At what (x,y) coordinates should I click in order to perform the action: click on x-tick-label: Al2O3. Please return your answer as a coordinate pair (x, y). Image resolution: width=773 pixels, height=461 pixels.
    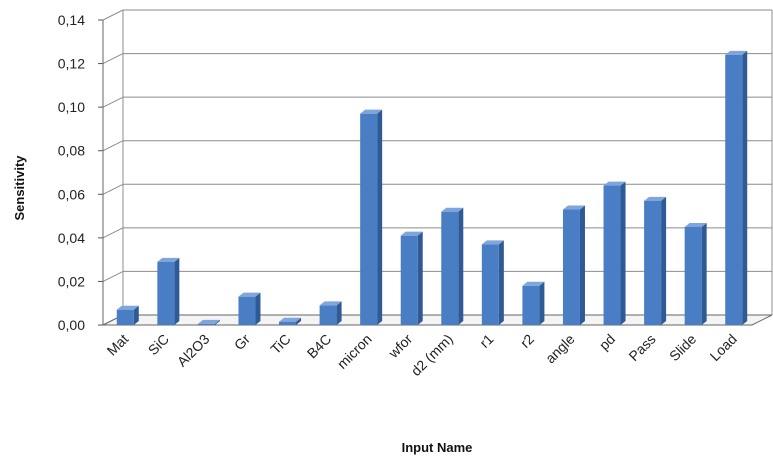
    Looking at the image, I should click on (193, 350).